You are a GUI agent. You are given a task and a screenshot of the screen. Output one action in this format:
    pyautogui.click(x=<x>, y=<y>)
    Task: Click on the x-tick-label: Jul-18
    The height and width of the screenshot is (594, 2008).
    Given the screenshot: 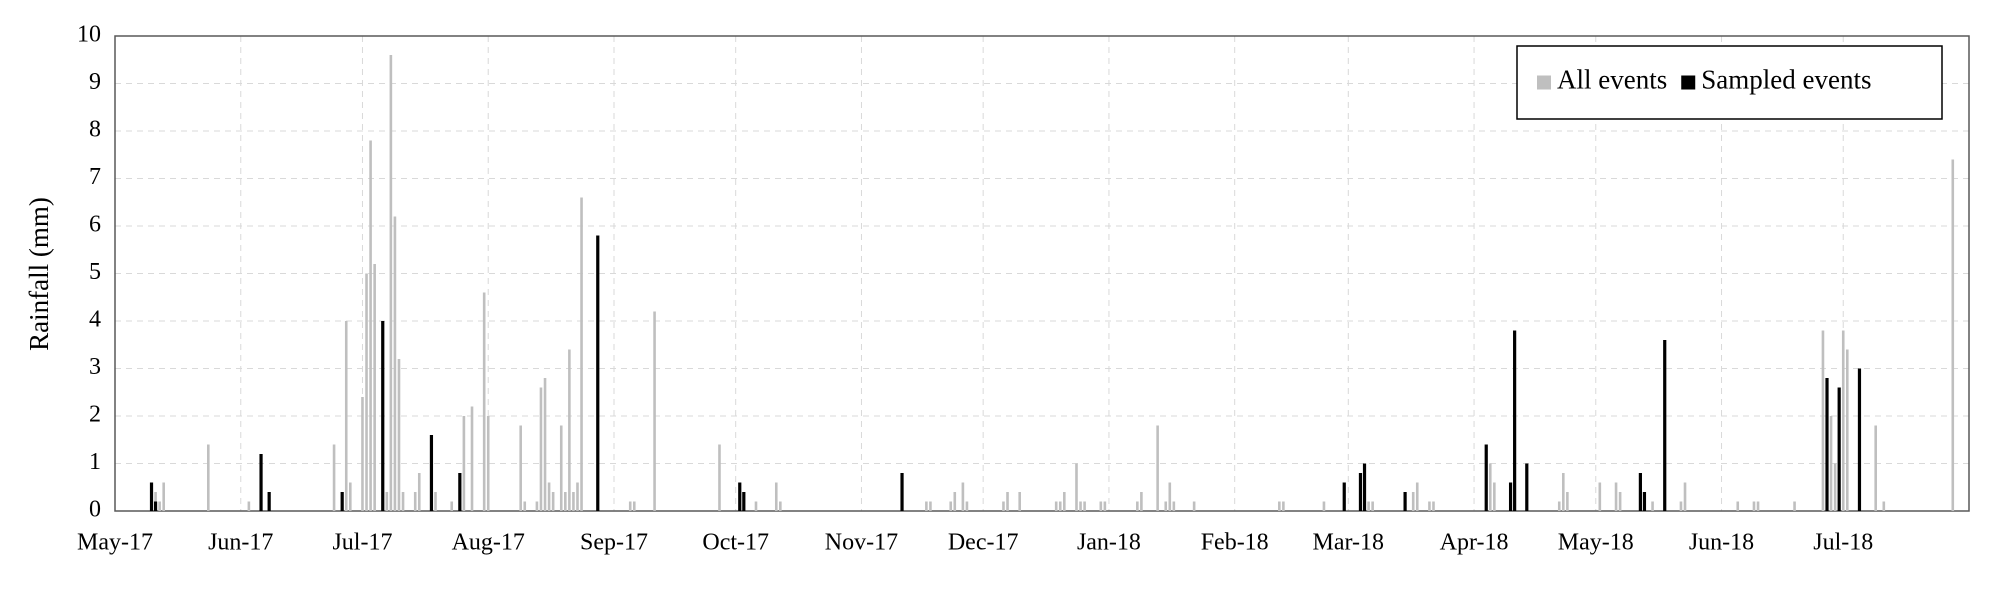 What is the action you would take?
    pyautogui.click(x=1843, y=543)
    